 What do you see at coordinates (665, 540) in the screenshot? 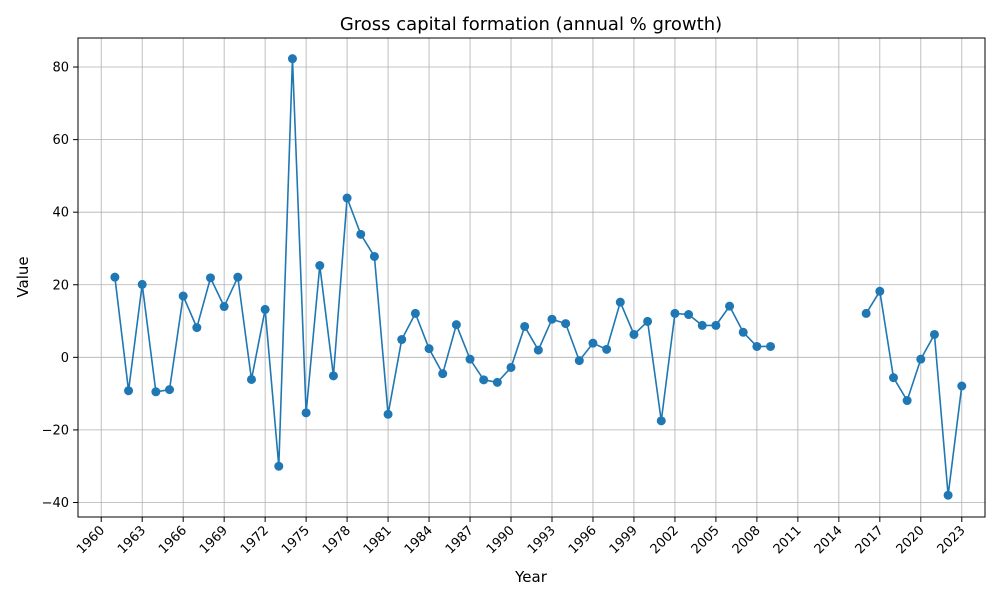
I see `x-tick-label: 2002` at bounding box center [665, 540].